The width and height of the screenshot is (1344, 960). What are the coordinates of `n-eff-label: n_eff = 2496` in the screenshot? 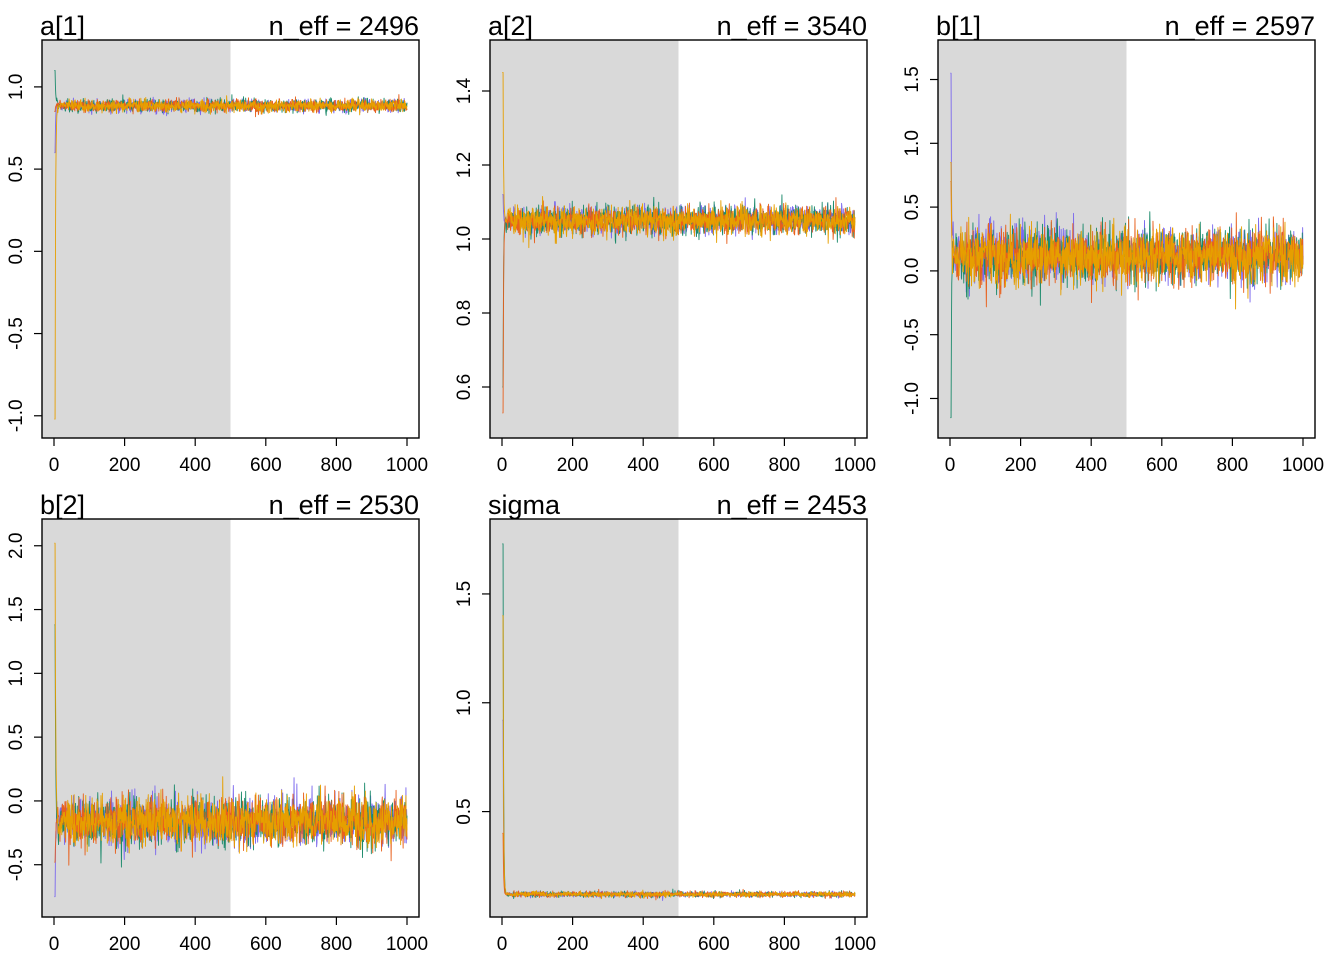 It's located at (344, 26).